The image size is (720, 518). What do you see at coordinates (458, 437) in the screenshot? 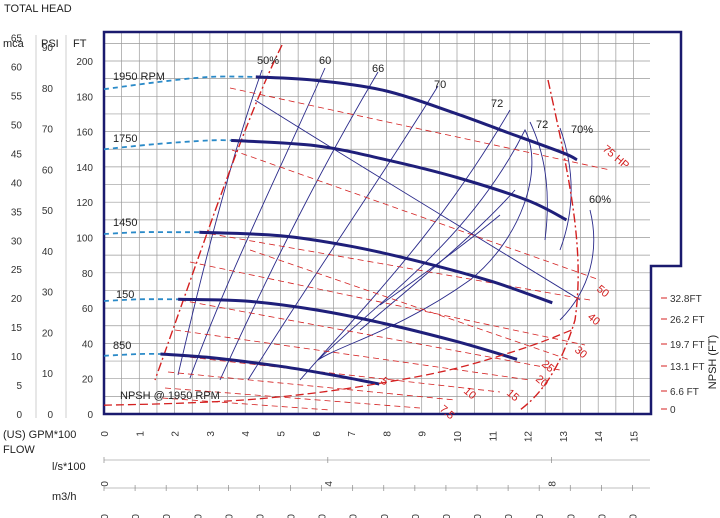
I see `gpm-tick-label: 10` at bounding box center [458, 437].